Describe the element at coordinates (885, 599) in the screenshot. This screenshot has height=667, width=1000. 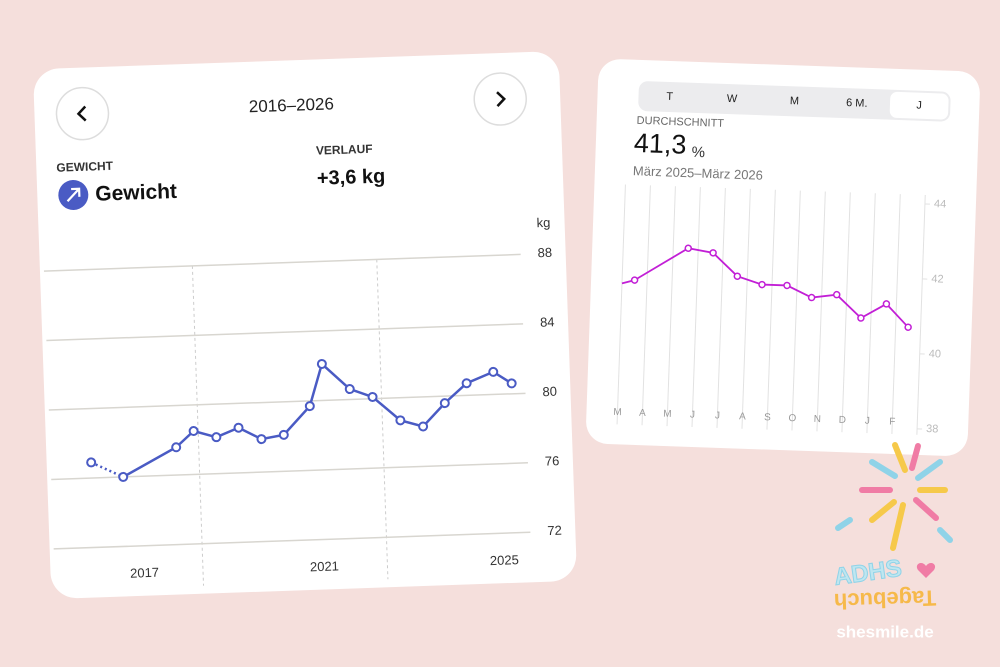
I see `logo-bottom: Tagebuch` at that location.